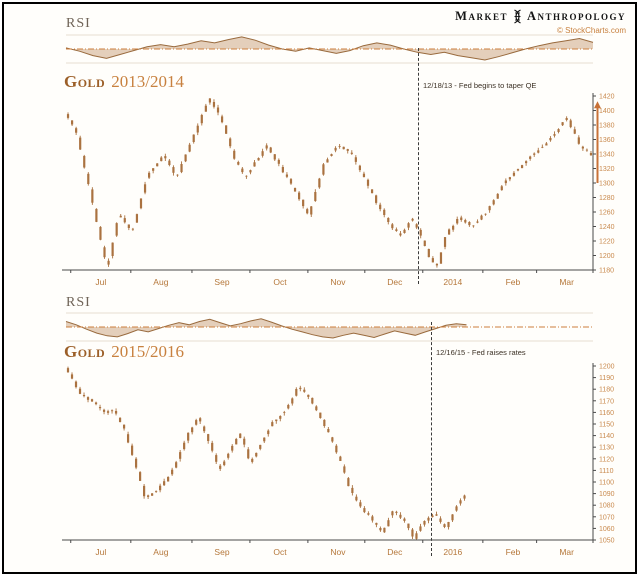  Describe the element at coordinates (606, 448) in the screenshot. I see `y-axis-label: 1130` at that location.